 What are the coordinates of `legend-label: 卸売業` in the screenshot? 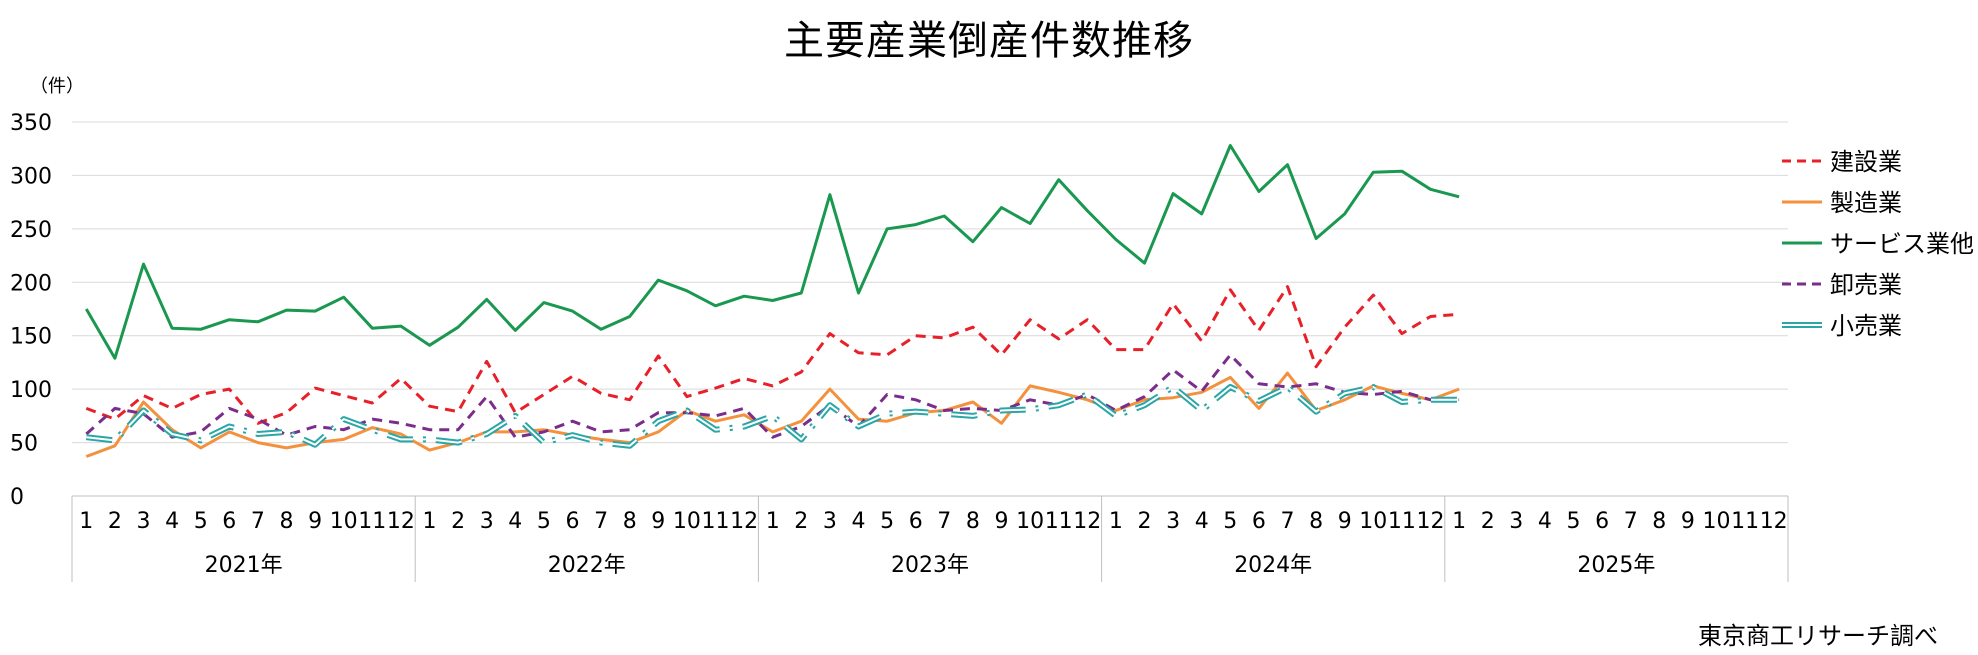 It's located at (1866, 285).